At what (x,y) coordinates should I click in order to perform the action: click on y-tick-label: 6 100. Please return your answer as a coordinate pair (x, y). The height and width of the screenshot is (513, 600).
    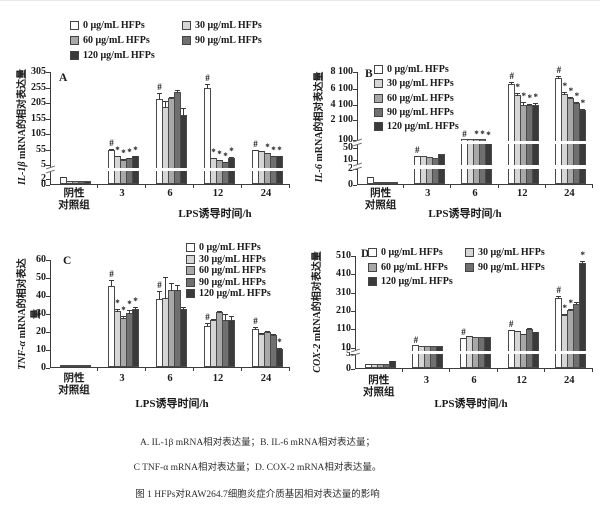
    Looking at the image, I should click on (342, 89).